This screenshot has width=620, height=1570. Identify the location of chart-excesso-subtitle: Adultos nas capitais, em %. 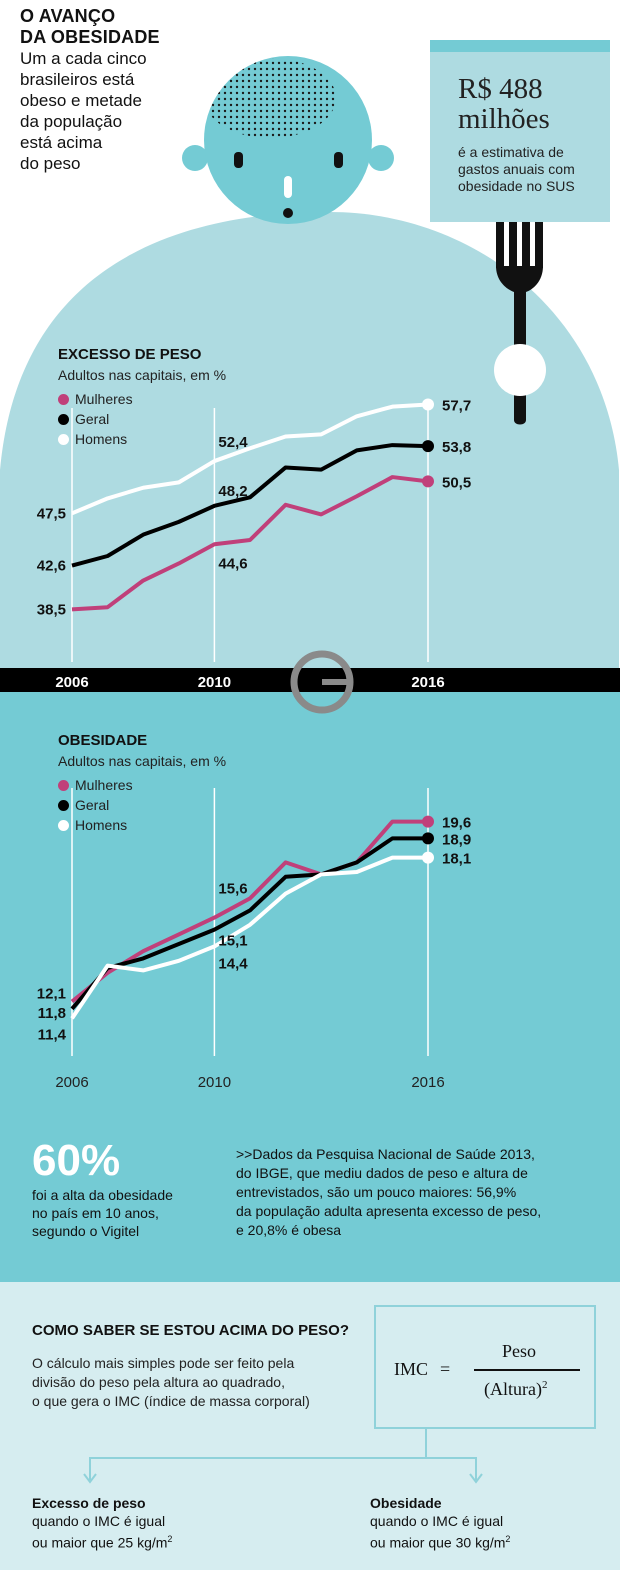
(142, 375).